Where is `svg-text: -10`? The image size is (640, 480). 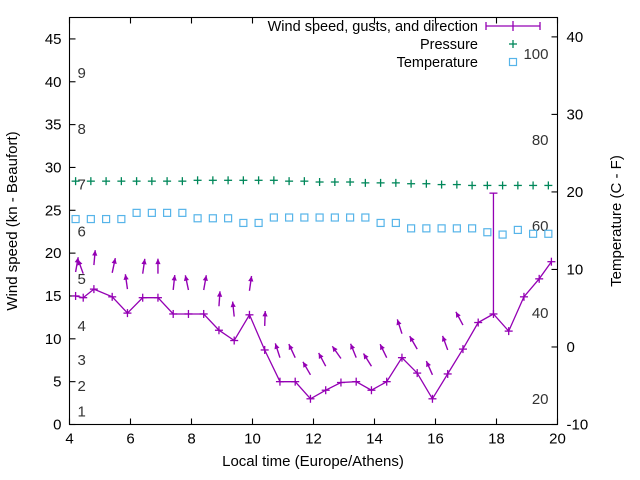 svg-text: -10 is located at coordinates (578, 425).